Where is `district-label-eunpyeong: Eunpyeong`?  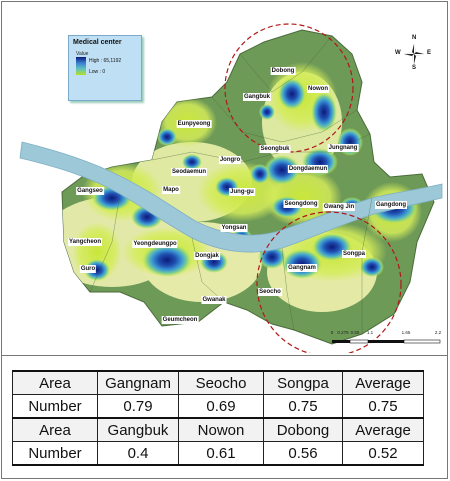
district-label-eunpyeong: Eunpyeong is located at coordinates (194, 124).